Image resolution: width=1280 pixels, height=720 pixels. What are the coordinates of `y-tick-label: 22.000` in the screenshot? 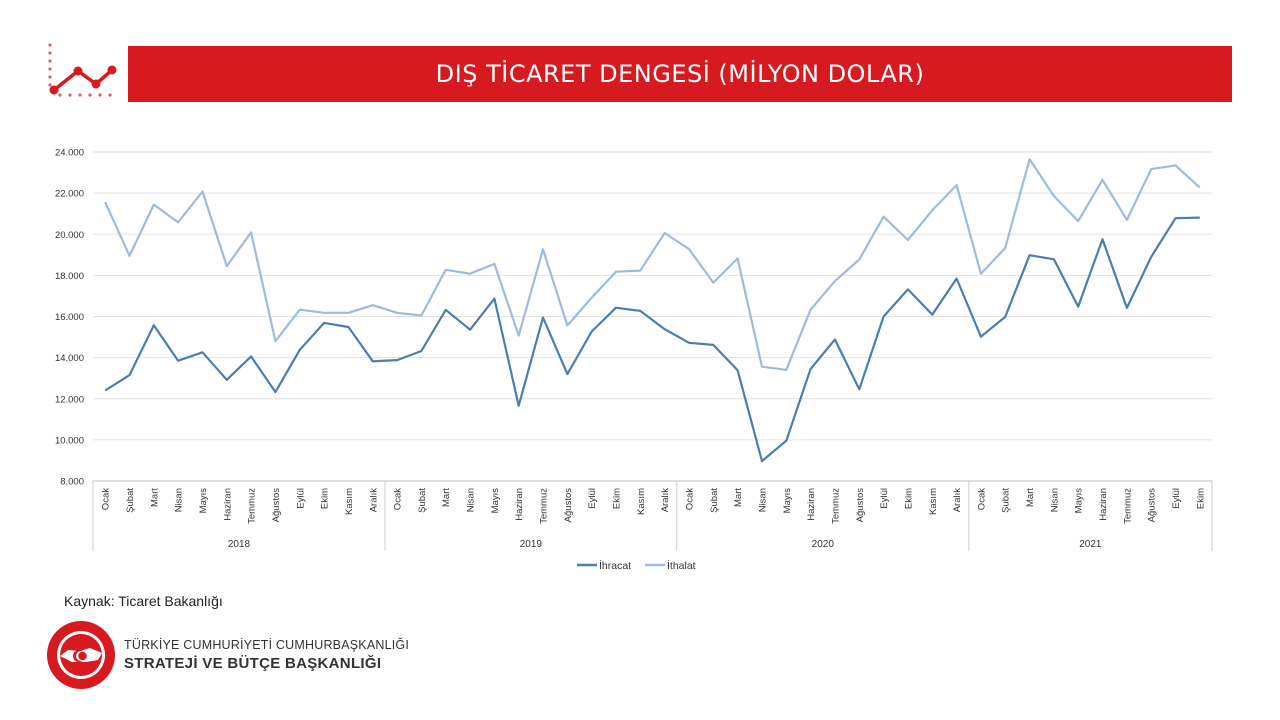 It's located at (69, 194).